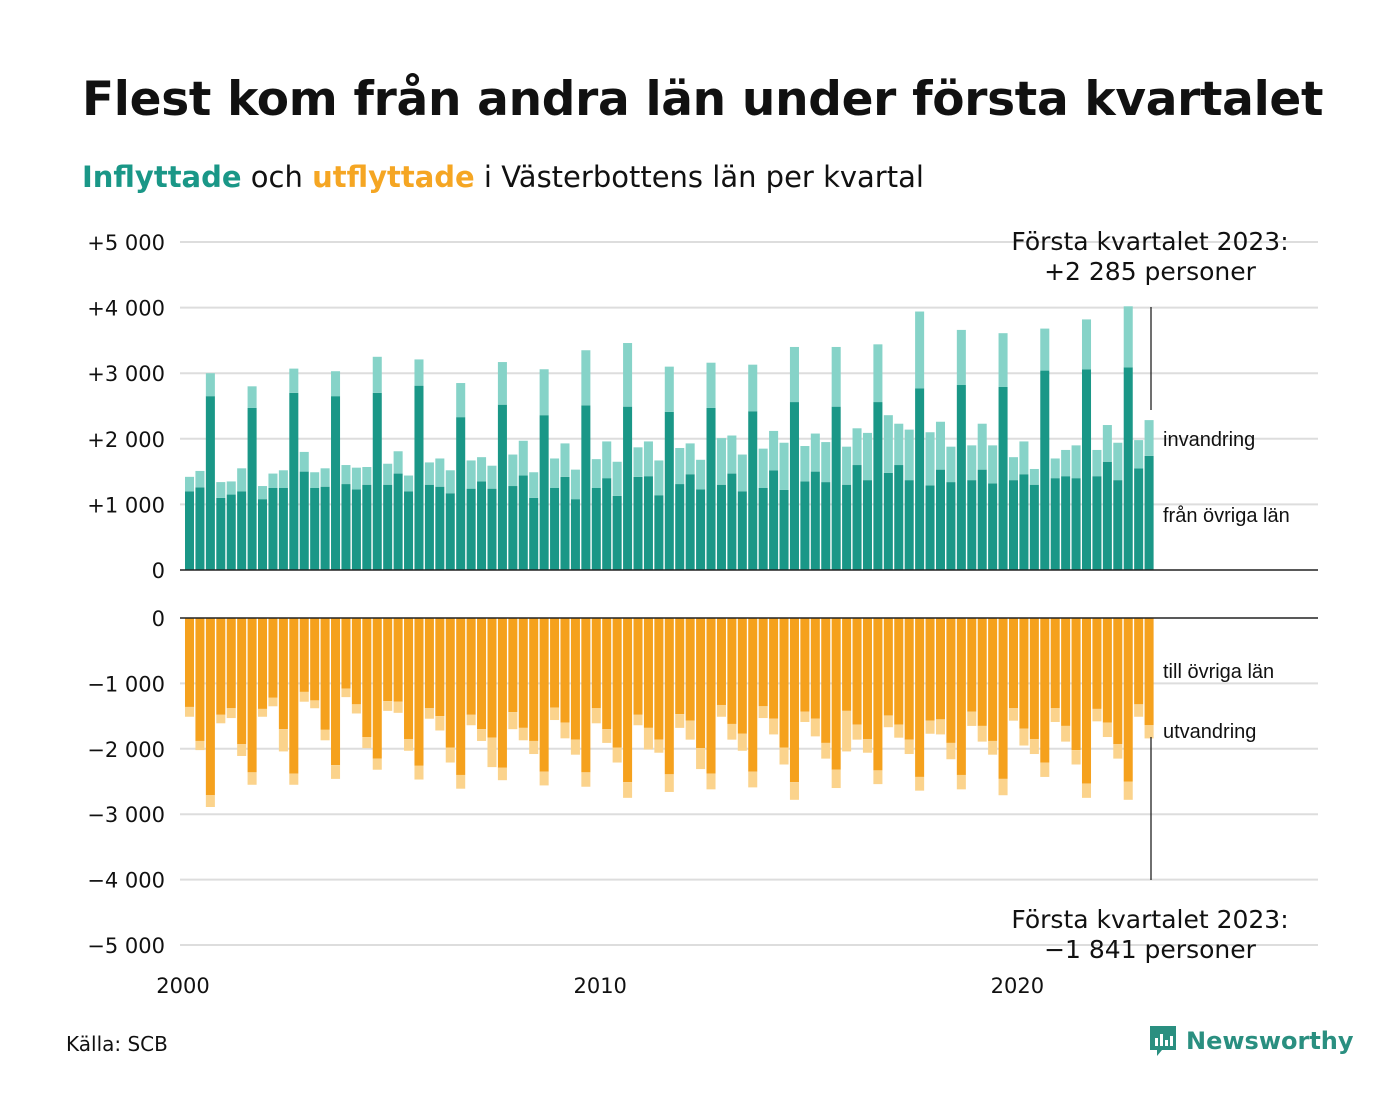 This screenshot has width=1400, height=1120. What do you see at coordinates (1209, 732) in the screenshot?
I see `label-utvandring: utvandring` at bounding box center [1209, 732].